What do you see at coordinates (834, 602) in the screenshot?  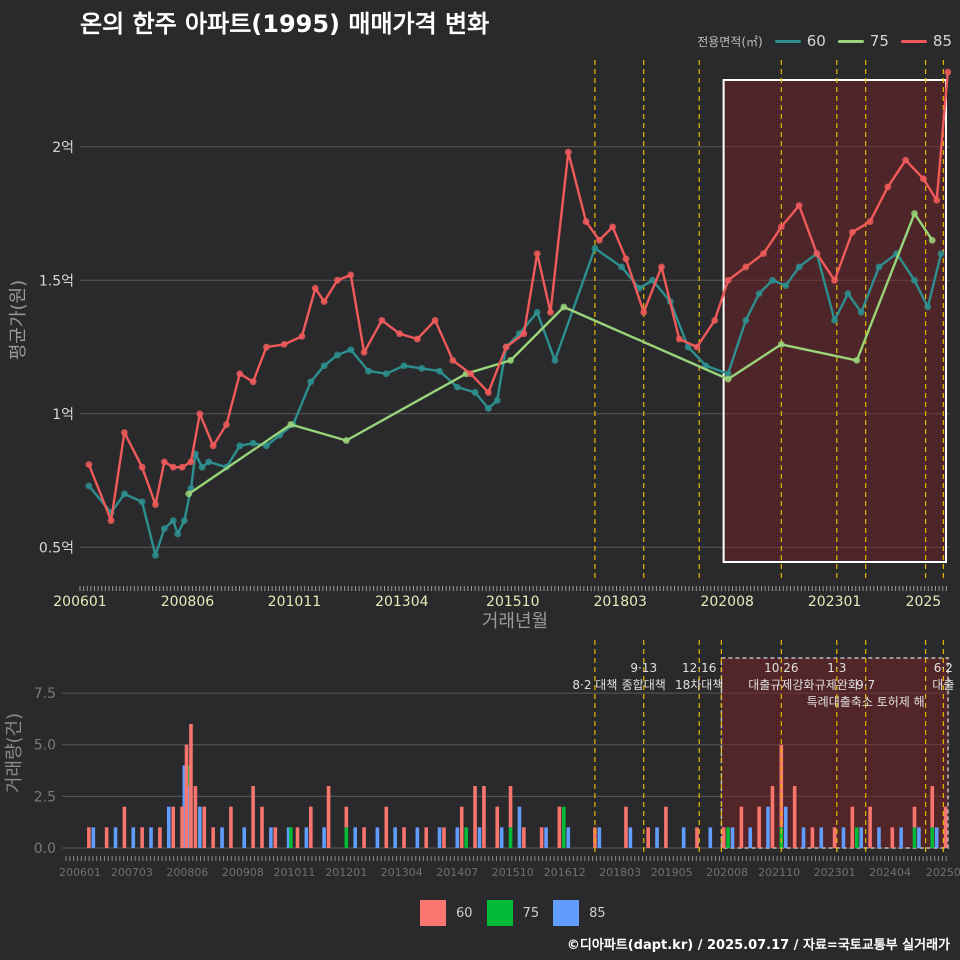 I see `price-x-tick-label: 202301` at bounding box center [834, 602].